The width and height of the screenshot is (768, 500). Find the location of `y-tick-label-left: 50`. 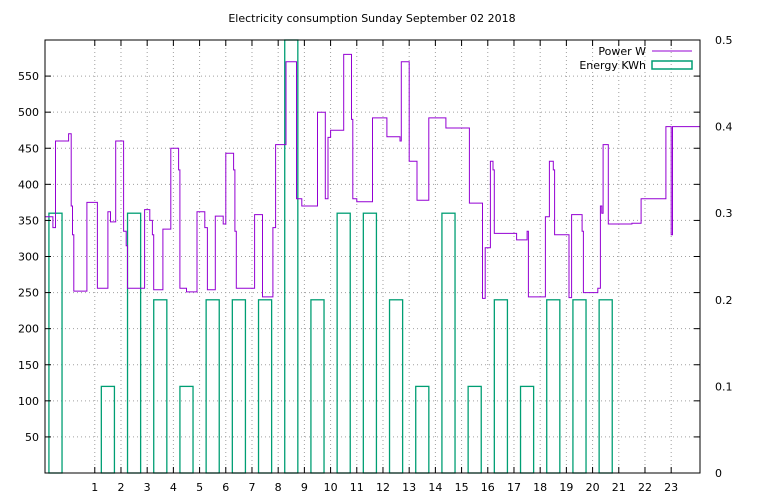

y-tick-label-left: 50 is located at coordinates (32, 437).